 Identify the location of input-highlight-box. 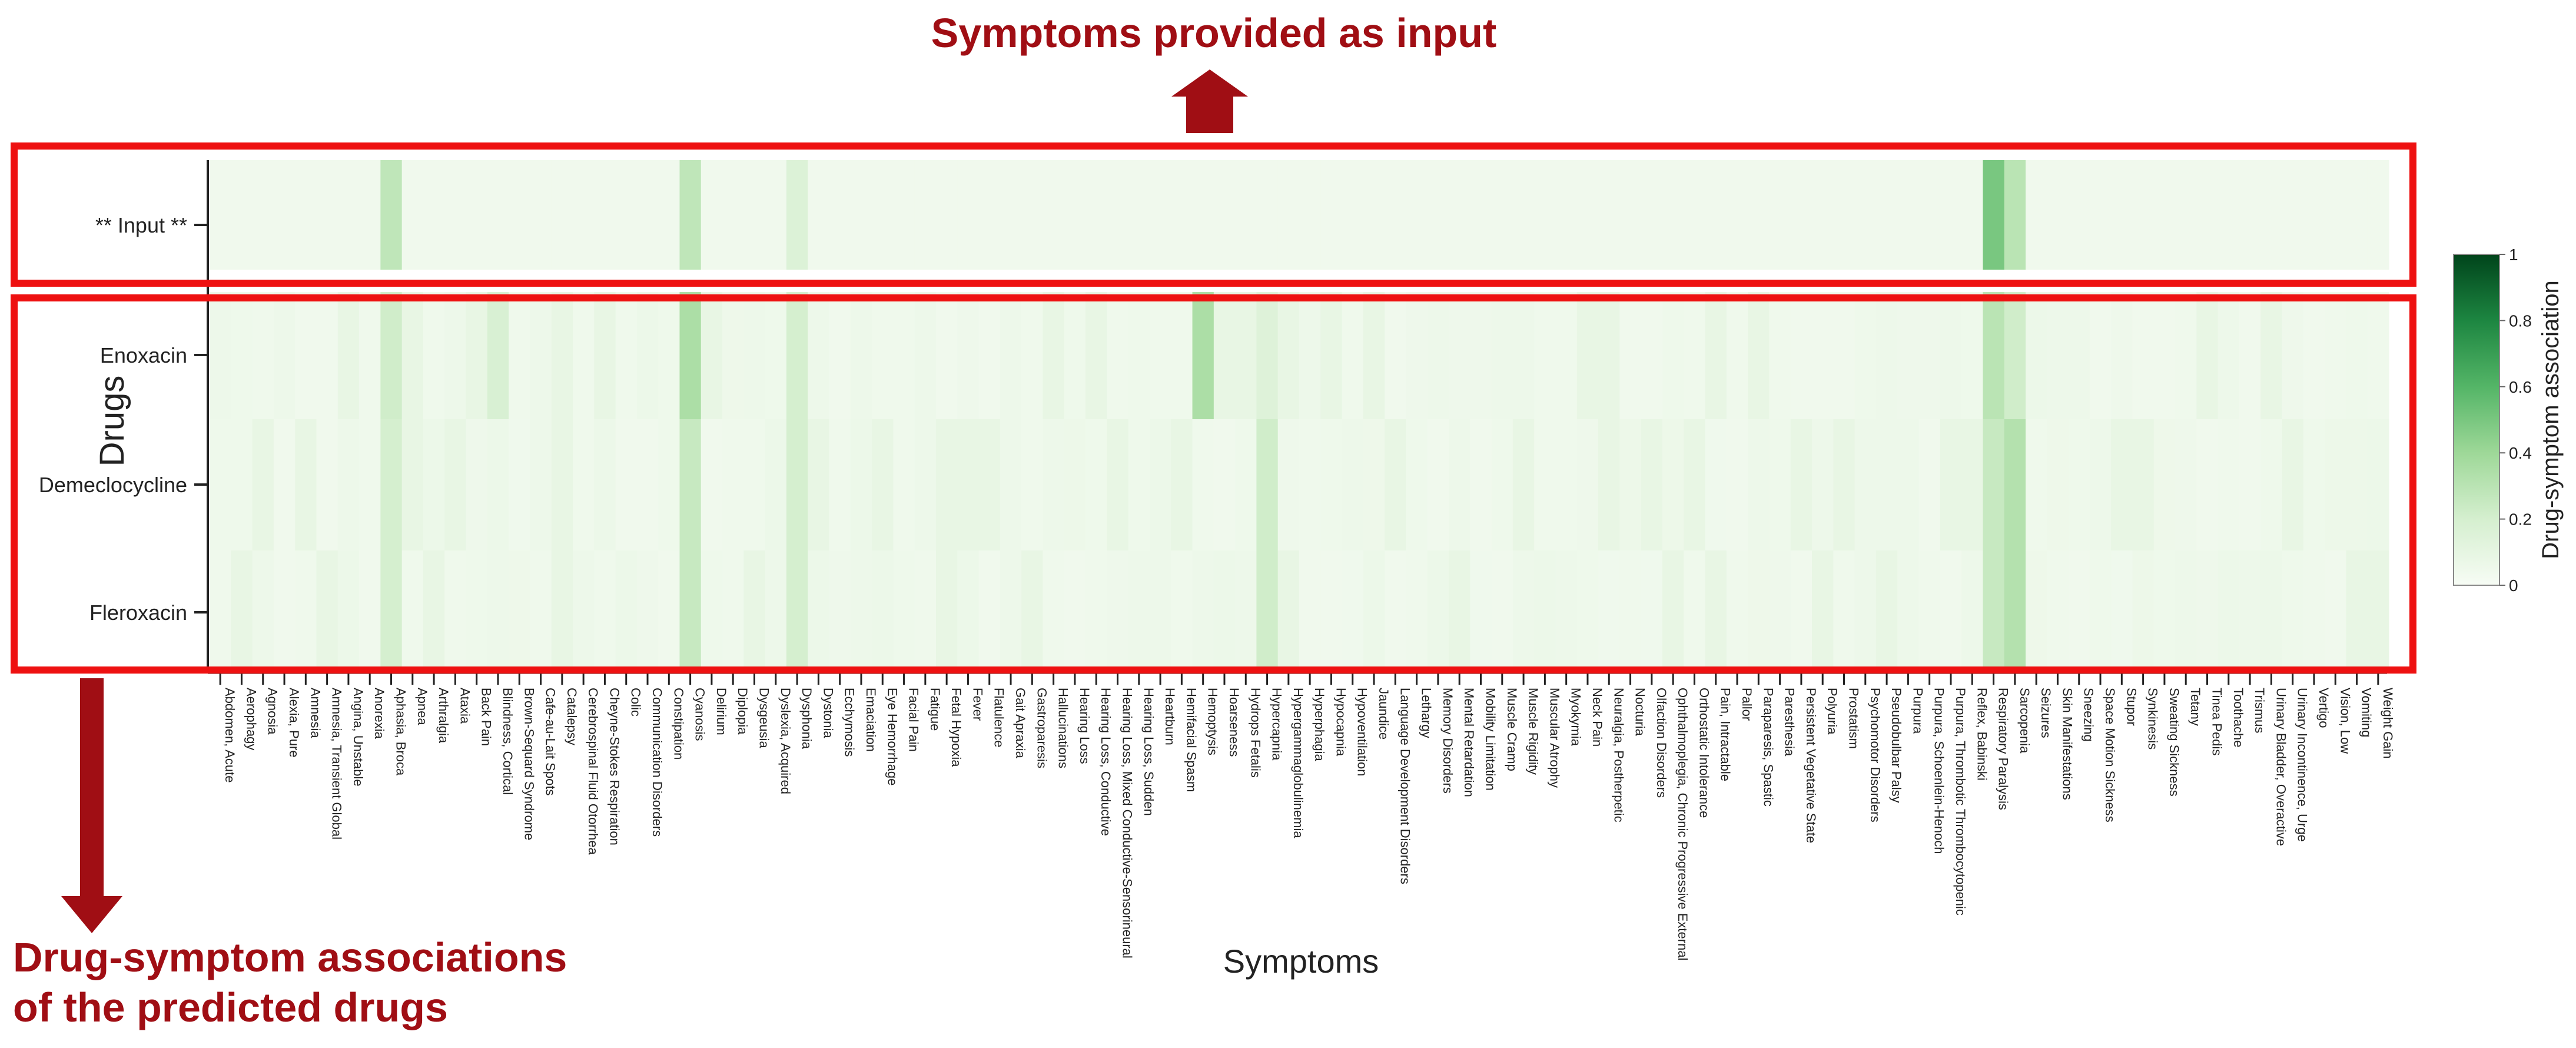
(1213, 214).